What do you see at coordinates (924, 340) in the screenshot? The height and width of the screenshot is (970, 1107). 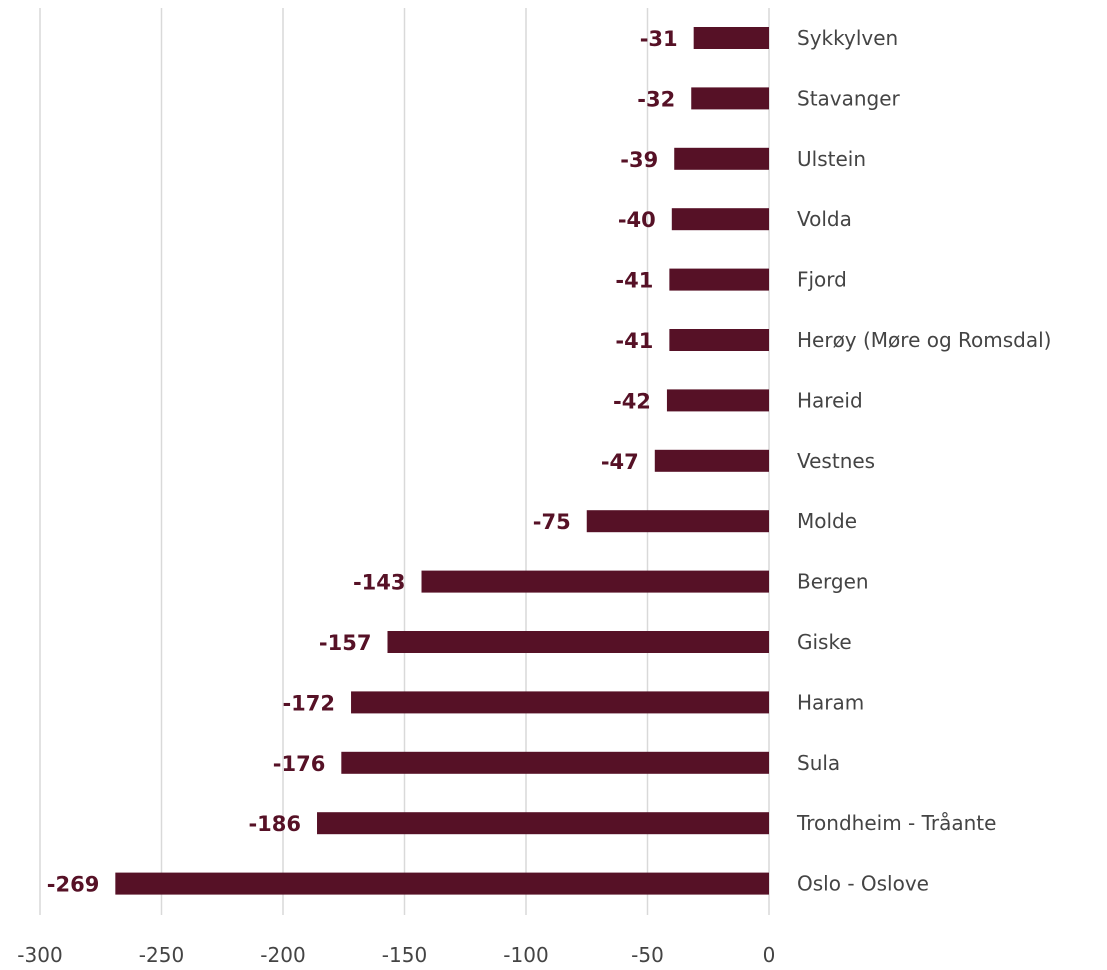 I see `category-label: Herøy (Møre og Romsdal)` at bounding box center [924, 340].